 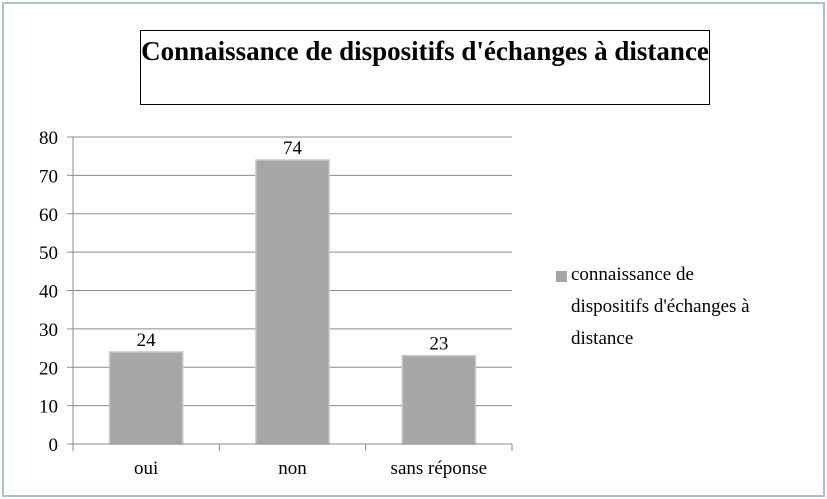 What do you see at coordinates (48, 292) in the screenshot?
I see `y-tick-label: 40` at bounding box center [48, 292].